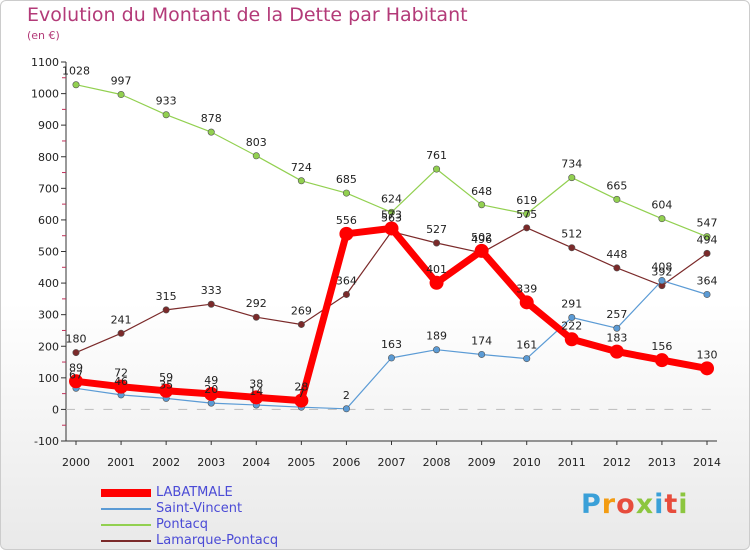  What do you see at coordinates (609, 504) in the screenshot?
I see `logo-letter: r` at bounding box center [609, 504].